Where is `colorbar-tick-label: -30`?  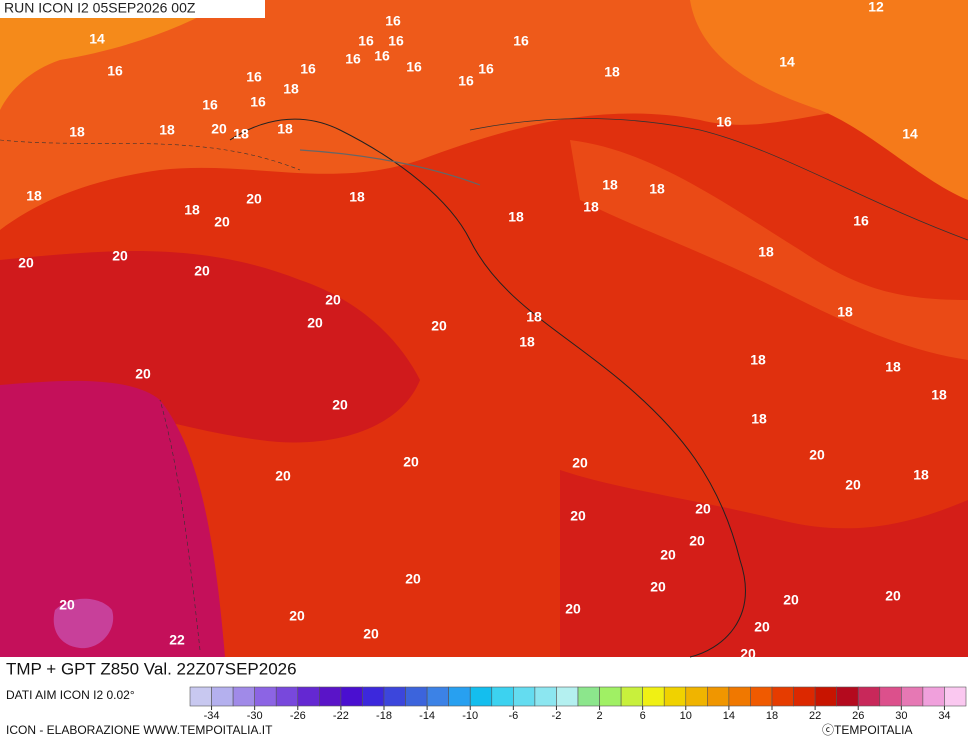 colorbar-tick-label: -30 is located at coordinates (255, 716).